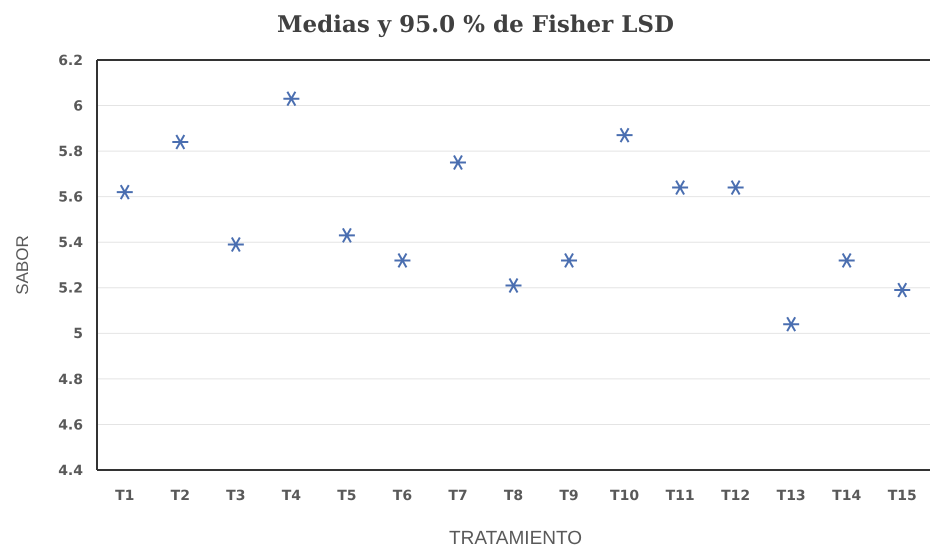 The height and width of the screenshot is (554, 934). Describe the element at coordinates (292, 496) in the screenshot. I see `x-tick-label: T4` at that location.